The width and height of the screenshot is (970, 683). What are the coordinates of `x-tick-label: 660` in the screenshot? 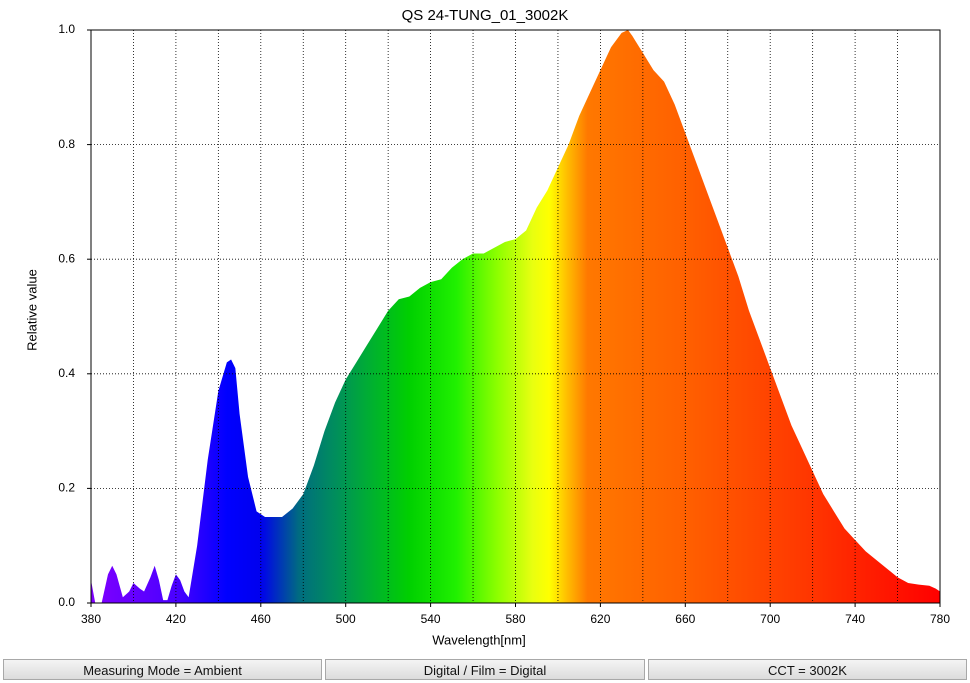 It's located at (685, 619).